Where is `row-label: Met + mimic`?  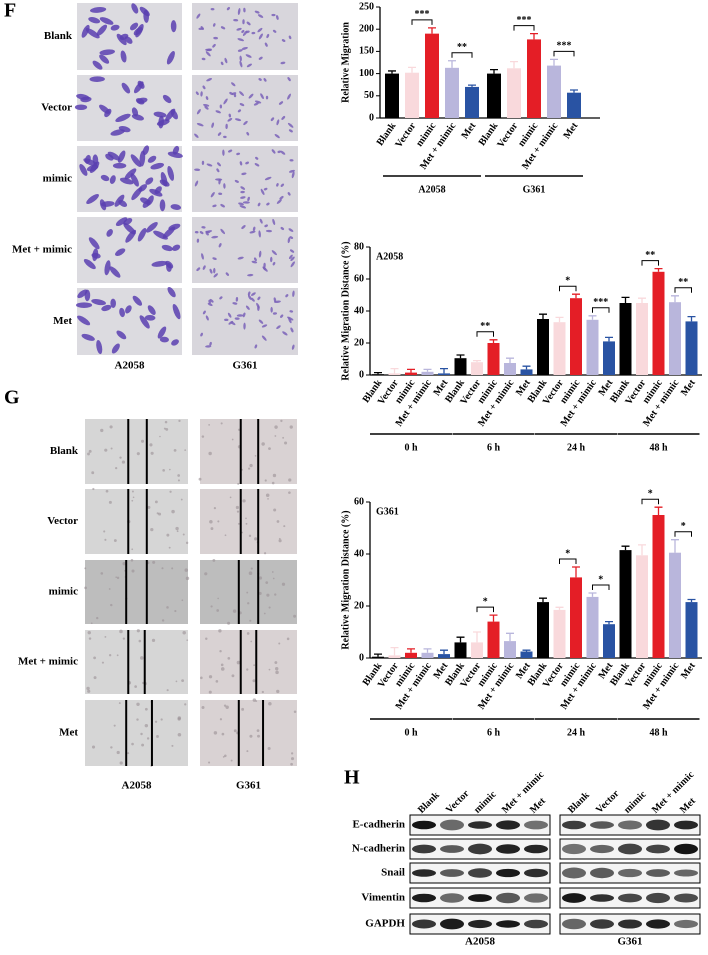
row-label: Met + mimic is located at coordinates (48, 662).